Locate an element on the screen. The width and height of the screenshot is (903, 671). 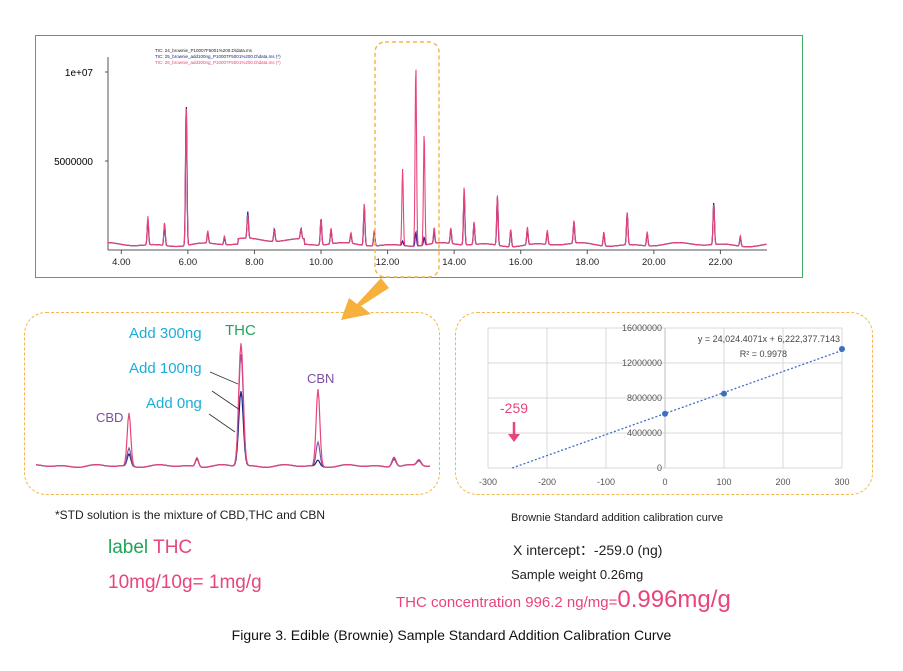
y-tick-label: 4000000 is located at coordinates (644, 433).